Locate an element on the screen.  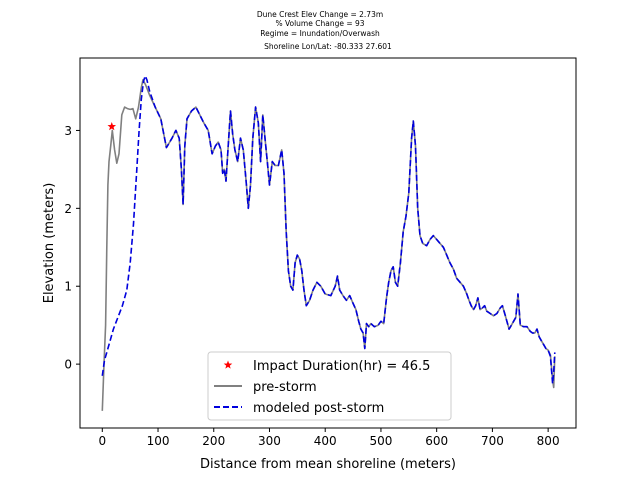
marker-layer is located at coordinates (112, 126).